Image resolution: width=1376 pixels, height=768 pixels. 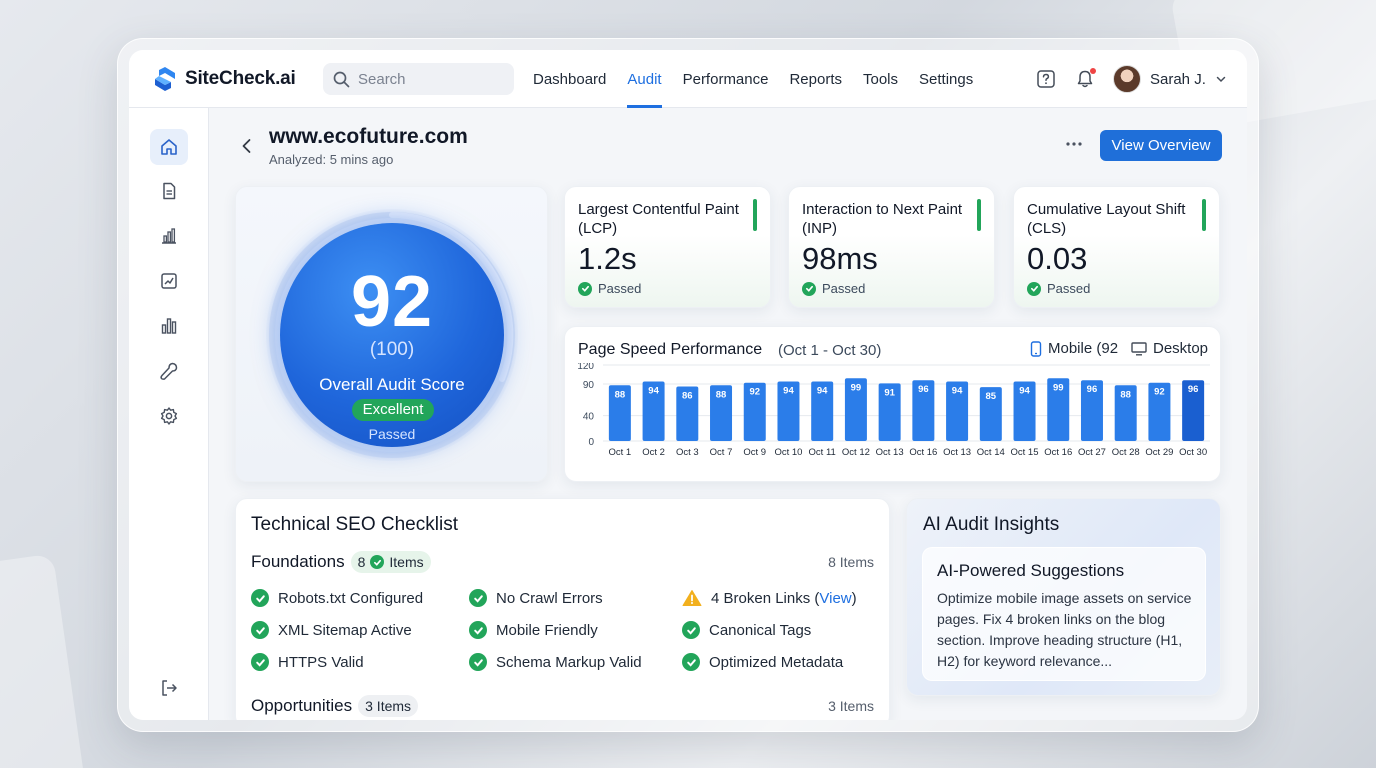 I want to click on search-input, so click(x=428, y=79).